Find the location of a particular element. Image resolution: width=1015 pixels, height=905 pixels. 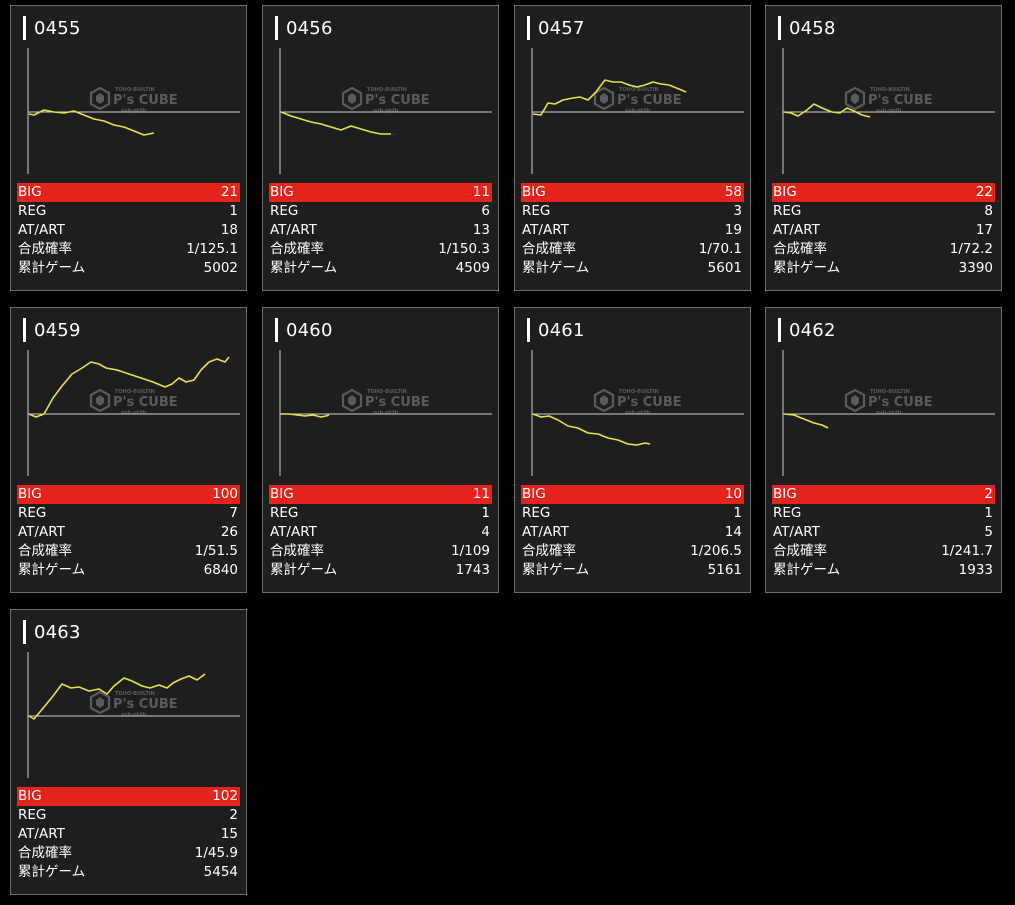

machine-header: 0462 is located at coordinates (807, 330).